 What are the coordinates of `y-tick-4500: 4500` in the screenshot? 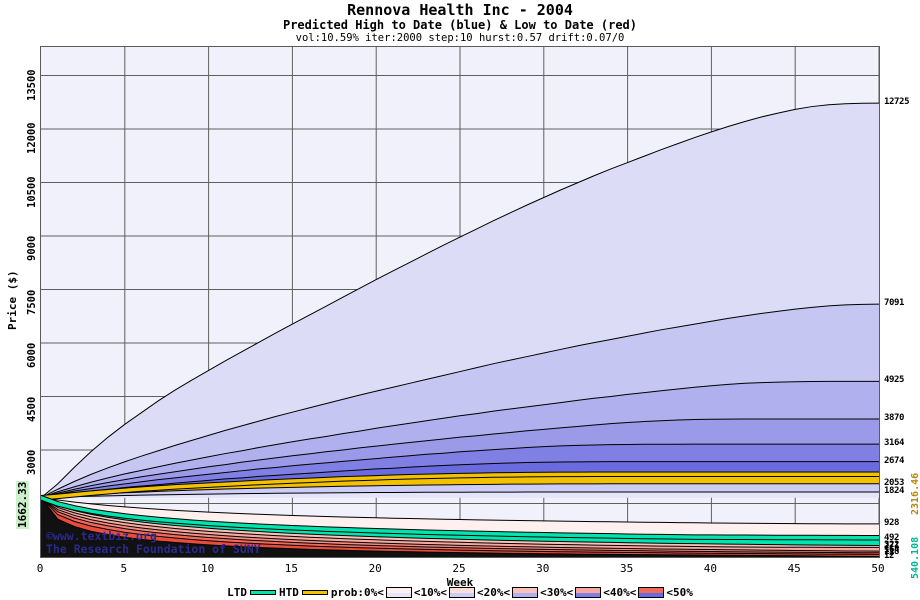 It's located at (32, 409).